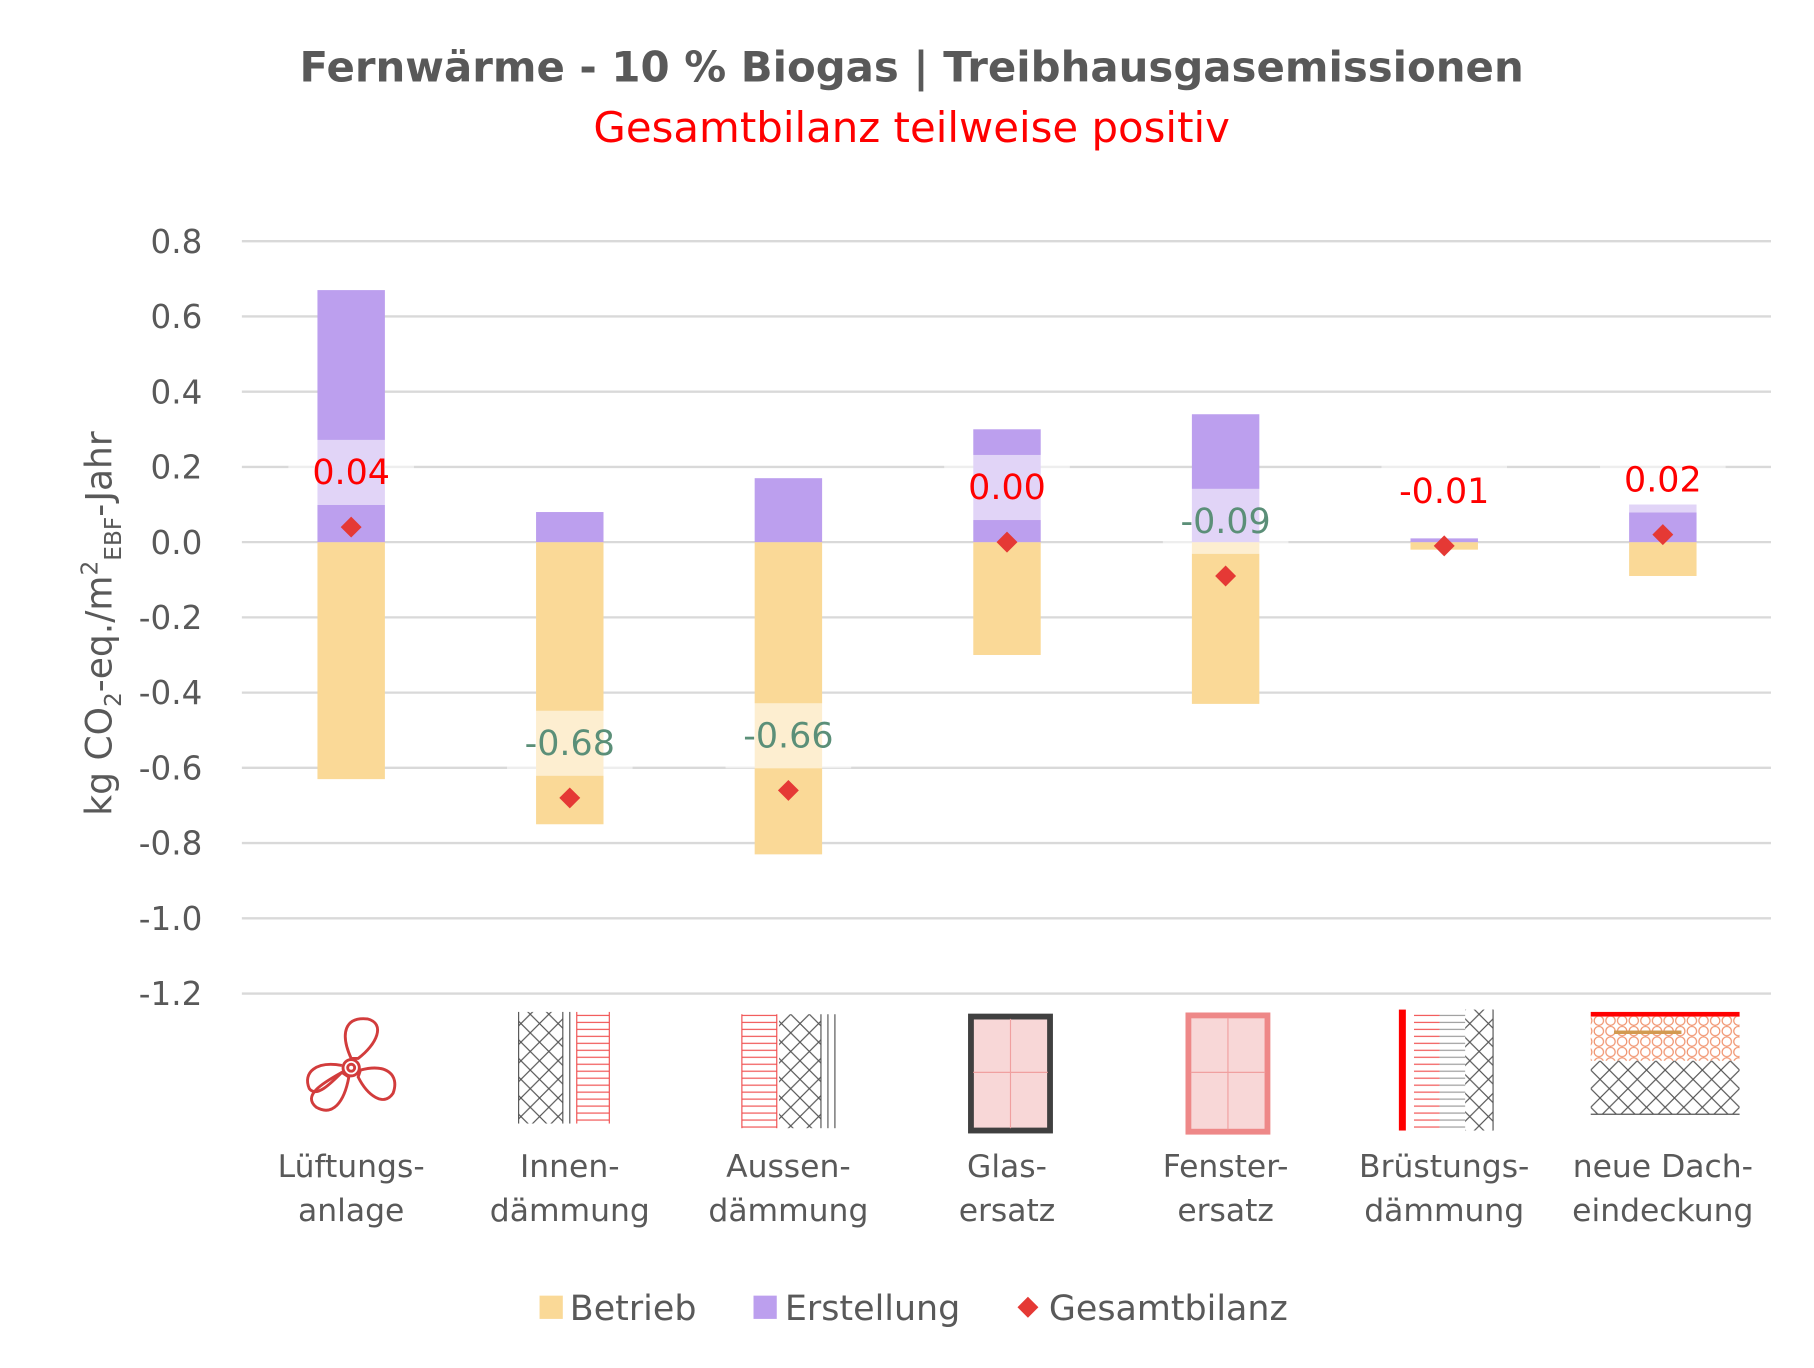 This screenshot has height=1368, width=1814. Describe the element at coordinates (177, 317) in the screenshot. I see `y-tick-label: 0.6` at that location.